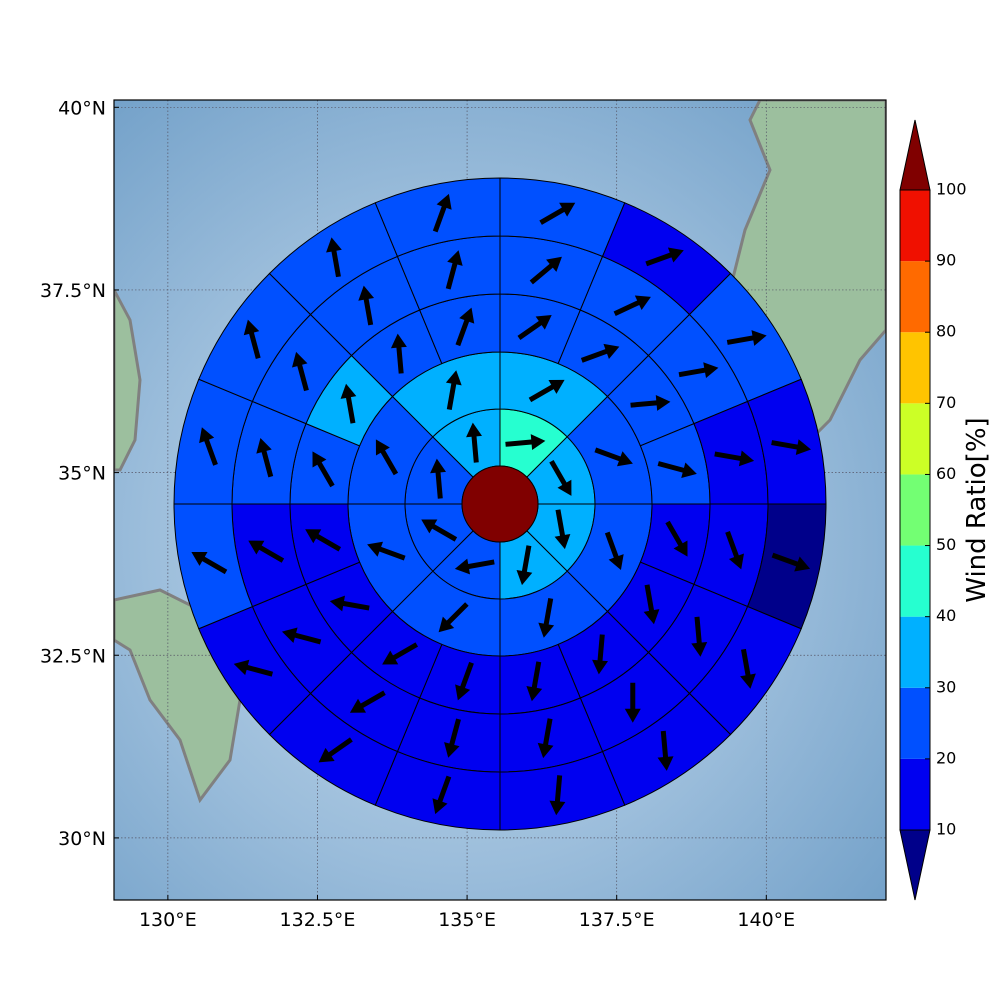 The width and height of the screenshot is (1000, 1004). What do you see at coordinates (977, 509) in the screenshot?
I see `colorbar-label: Wind Ratio[%]` at bounding box center [977, 509].